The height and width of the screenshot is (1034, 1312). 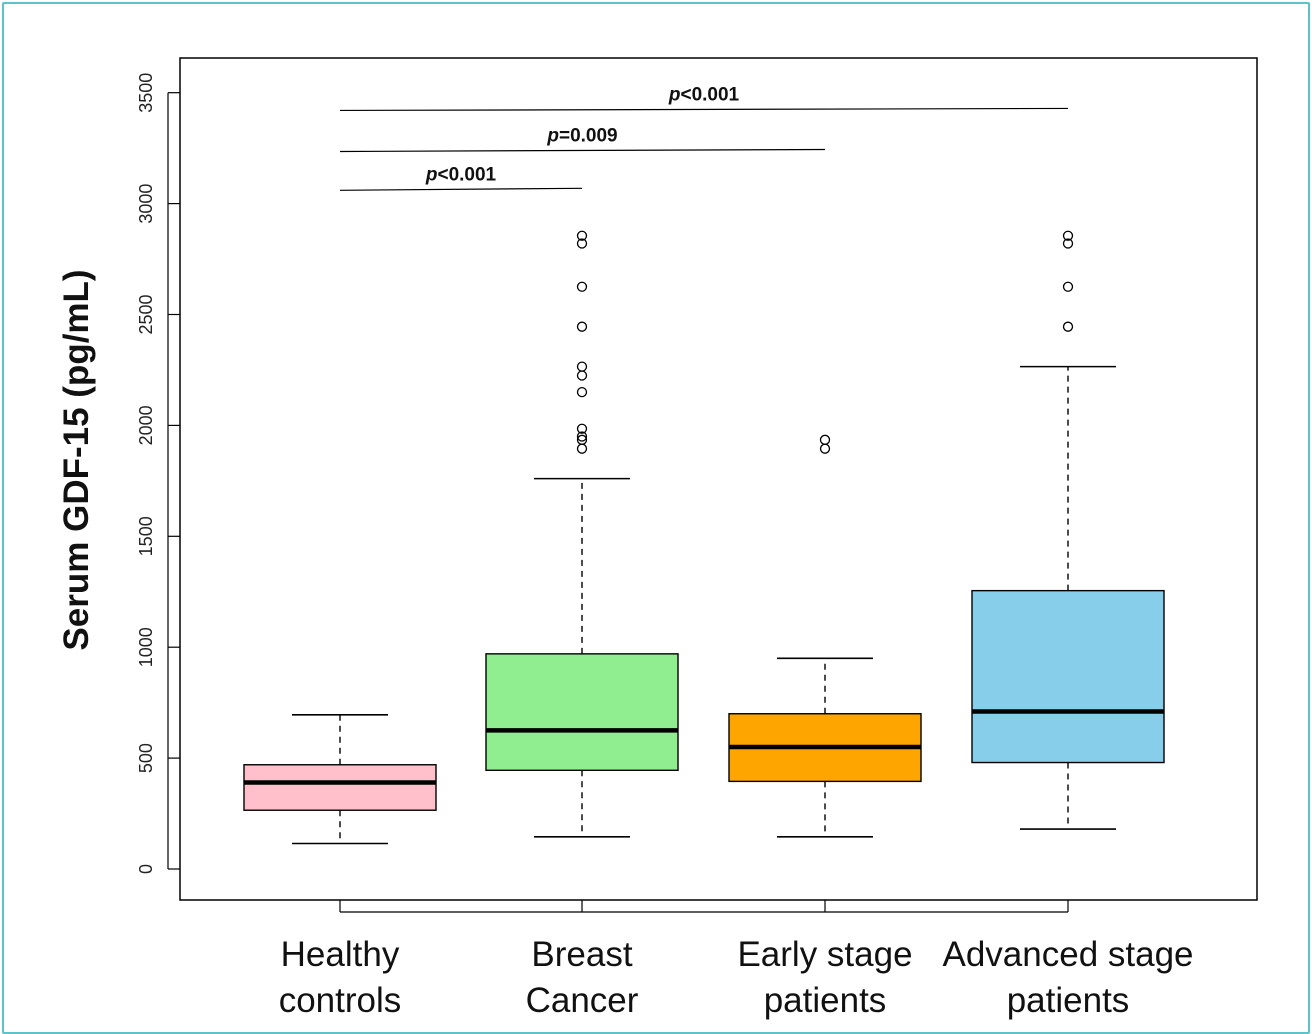 What do you see at coordinates (146, 758) in the screenshot?
I see `y-tick-label: 500` at bounding box center [146, 758].